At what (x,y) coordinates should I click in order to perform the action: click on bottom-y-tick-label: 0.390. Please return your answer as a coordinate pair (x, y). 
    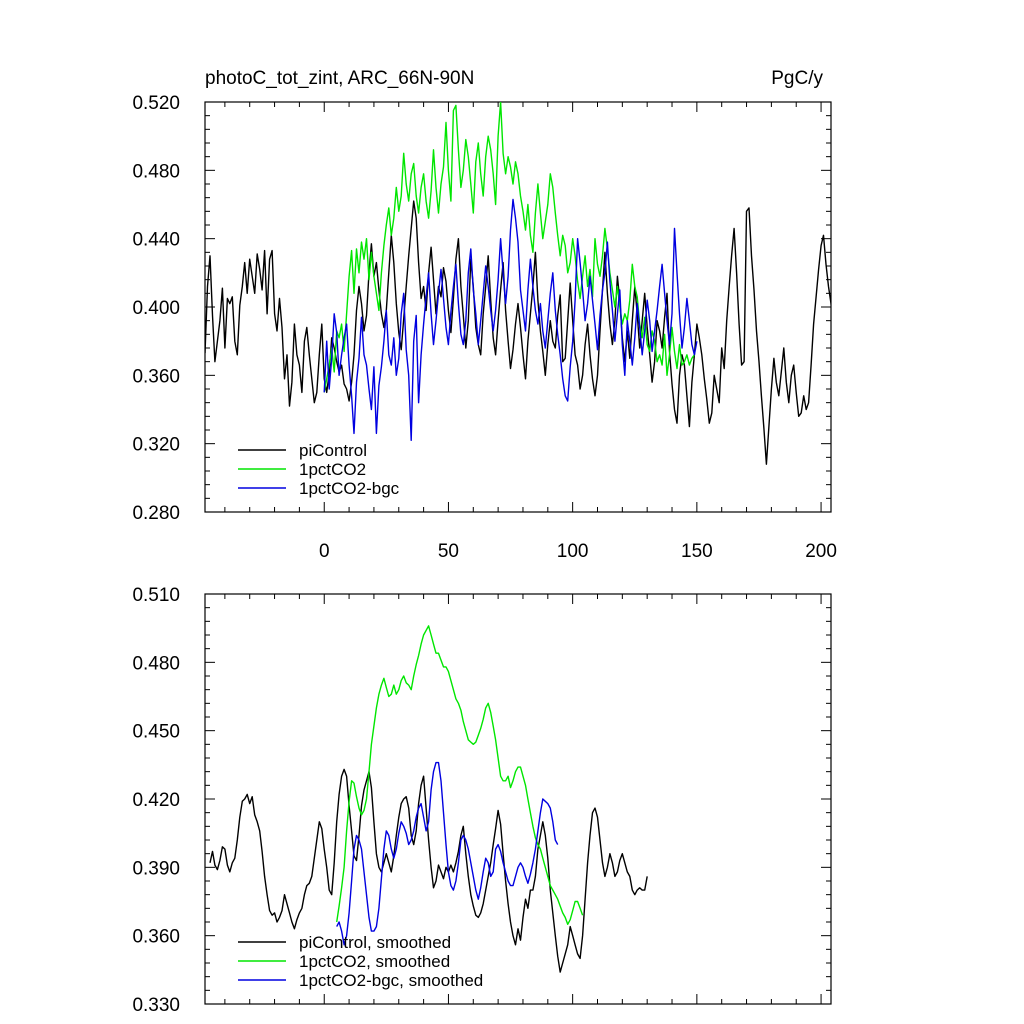
    Looking at the image, I should click on (156, 868).